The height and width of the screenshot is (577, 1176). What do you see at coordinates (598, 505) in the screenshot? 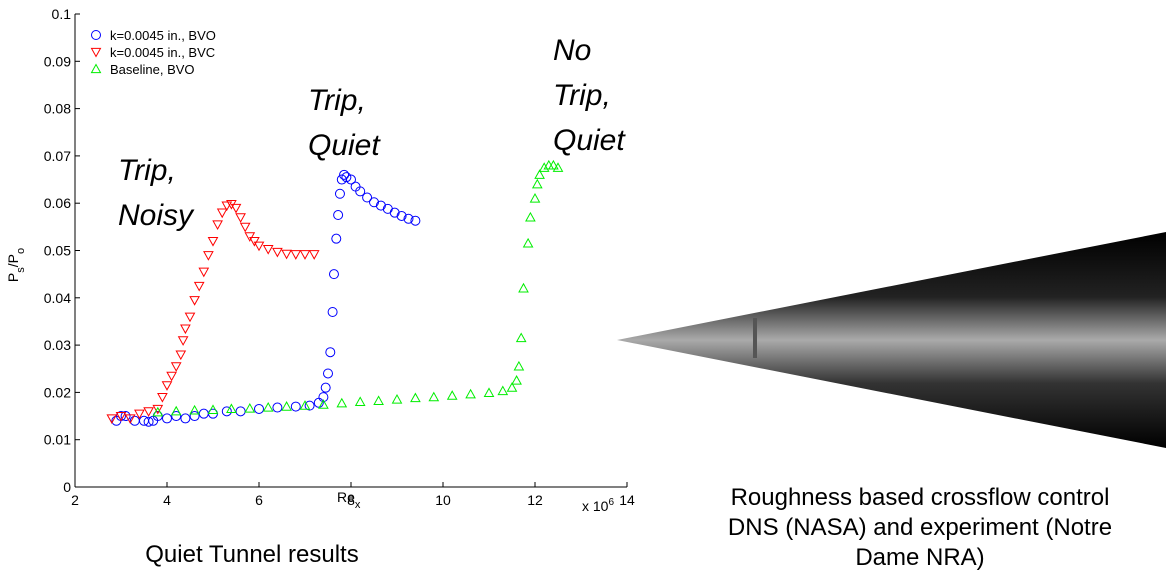
I see `x-multiplier: x 106` at bounding box center [598, 505].